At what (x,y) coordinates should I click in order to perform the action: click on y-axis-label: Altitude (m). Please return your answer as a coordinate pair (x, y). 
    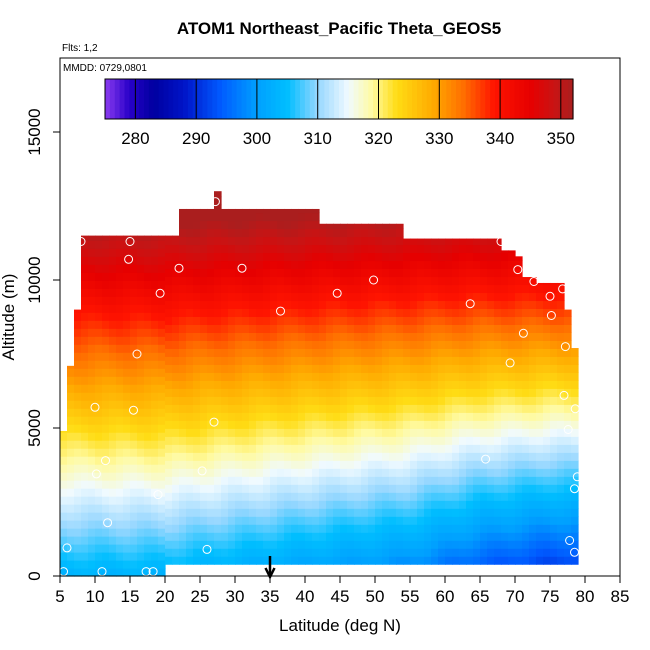
    Looking at the image, I should click on (9, 317).